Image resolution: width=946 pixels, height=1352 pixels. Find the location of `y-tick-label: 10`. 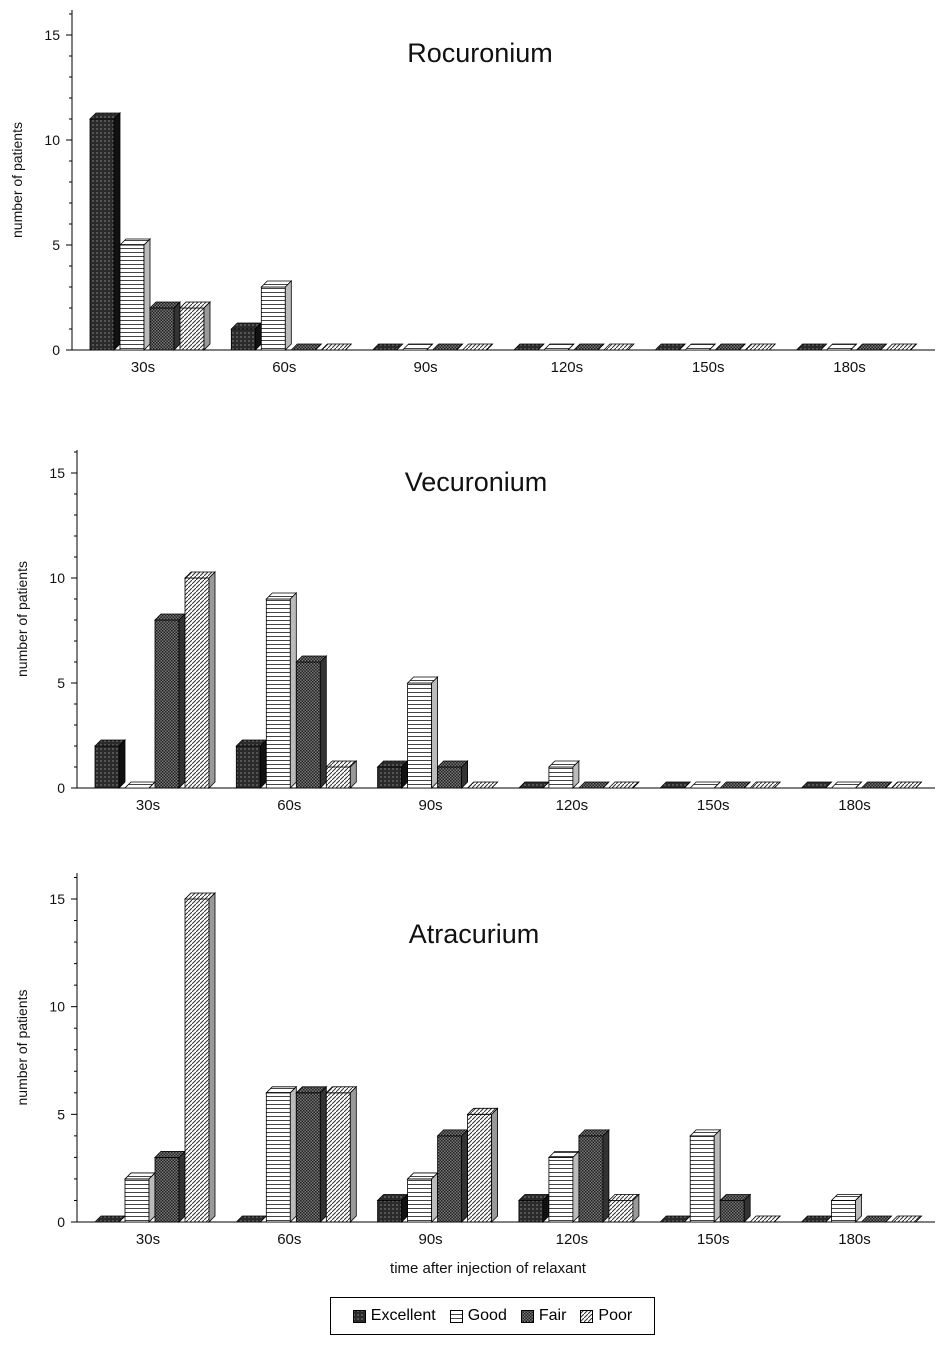

y-tick-label: 10 is located at coordinates (52, 140).